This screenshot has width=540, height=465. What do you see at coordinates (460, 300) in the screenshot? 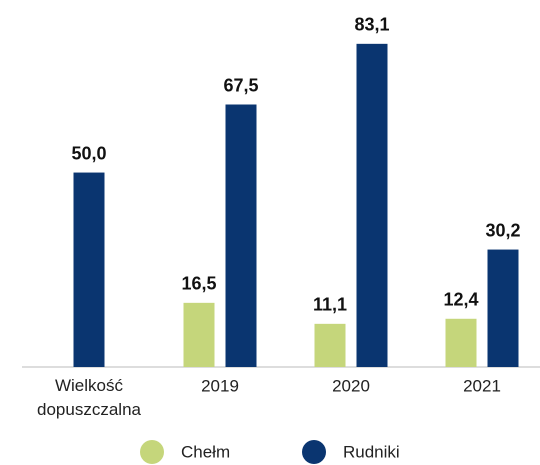
I see `value-label: 12,4` at bounding box center [460, 300].